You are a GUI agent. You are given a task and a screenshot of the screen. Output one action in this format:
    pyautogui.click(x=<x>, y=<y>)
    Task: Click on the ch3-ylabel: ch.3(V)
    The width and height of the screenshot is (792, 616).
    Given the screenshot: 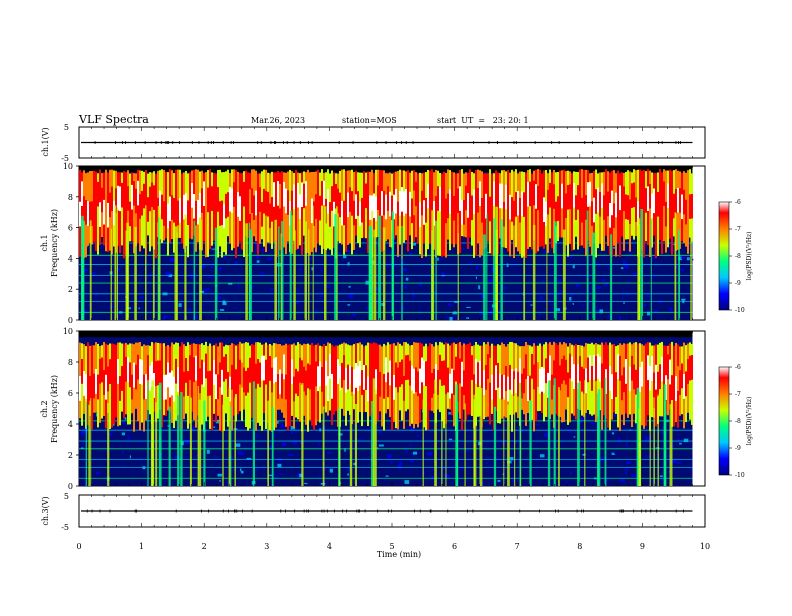 What is the action you would take?
    pyautogui.click(x=45, y=510)
    